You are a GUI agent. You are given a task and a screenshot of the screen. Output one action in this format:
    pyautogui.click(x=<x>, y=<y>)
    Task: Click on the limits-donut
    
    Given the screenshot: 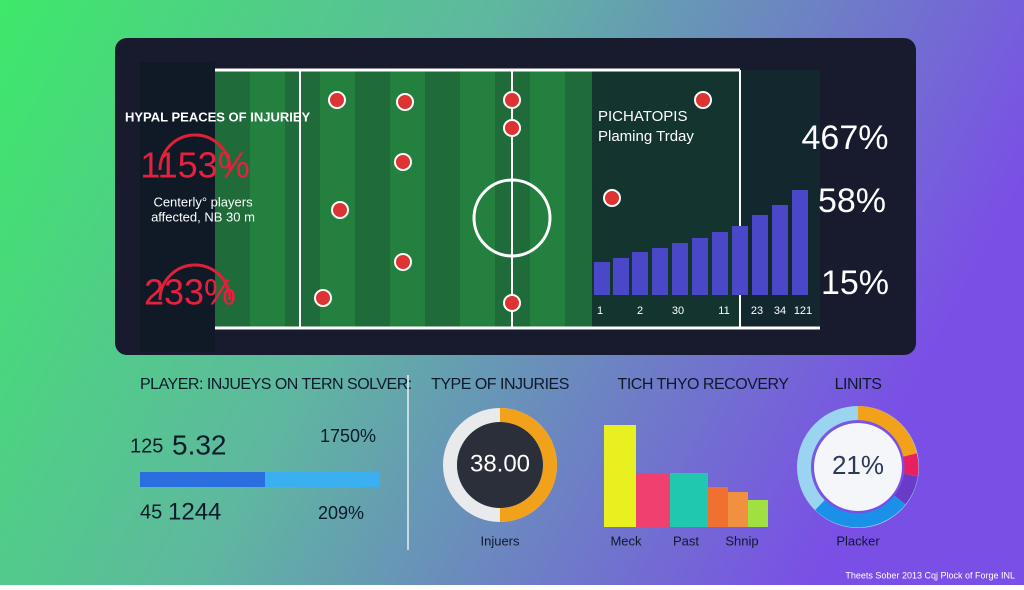 What is the action you would take?
    pyautogui.click(x=858, y=467)
    